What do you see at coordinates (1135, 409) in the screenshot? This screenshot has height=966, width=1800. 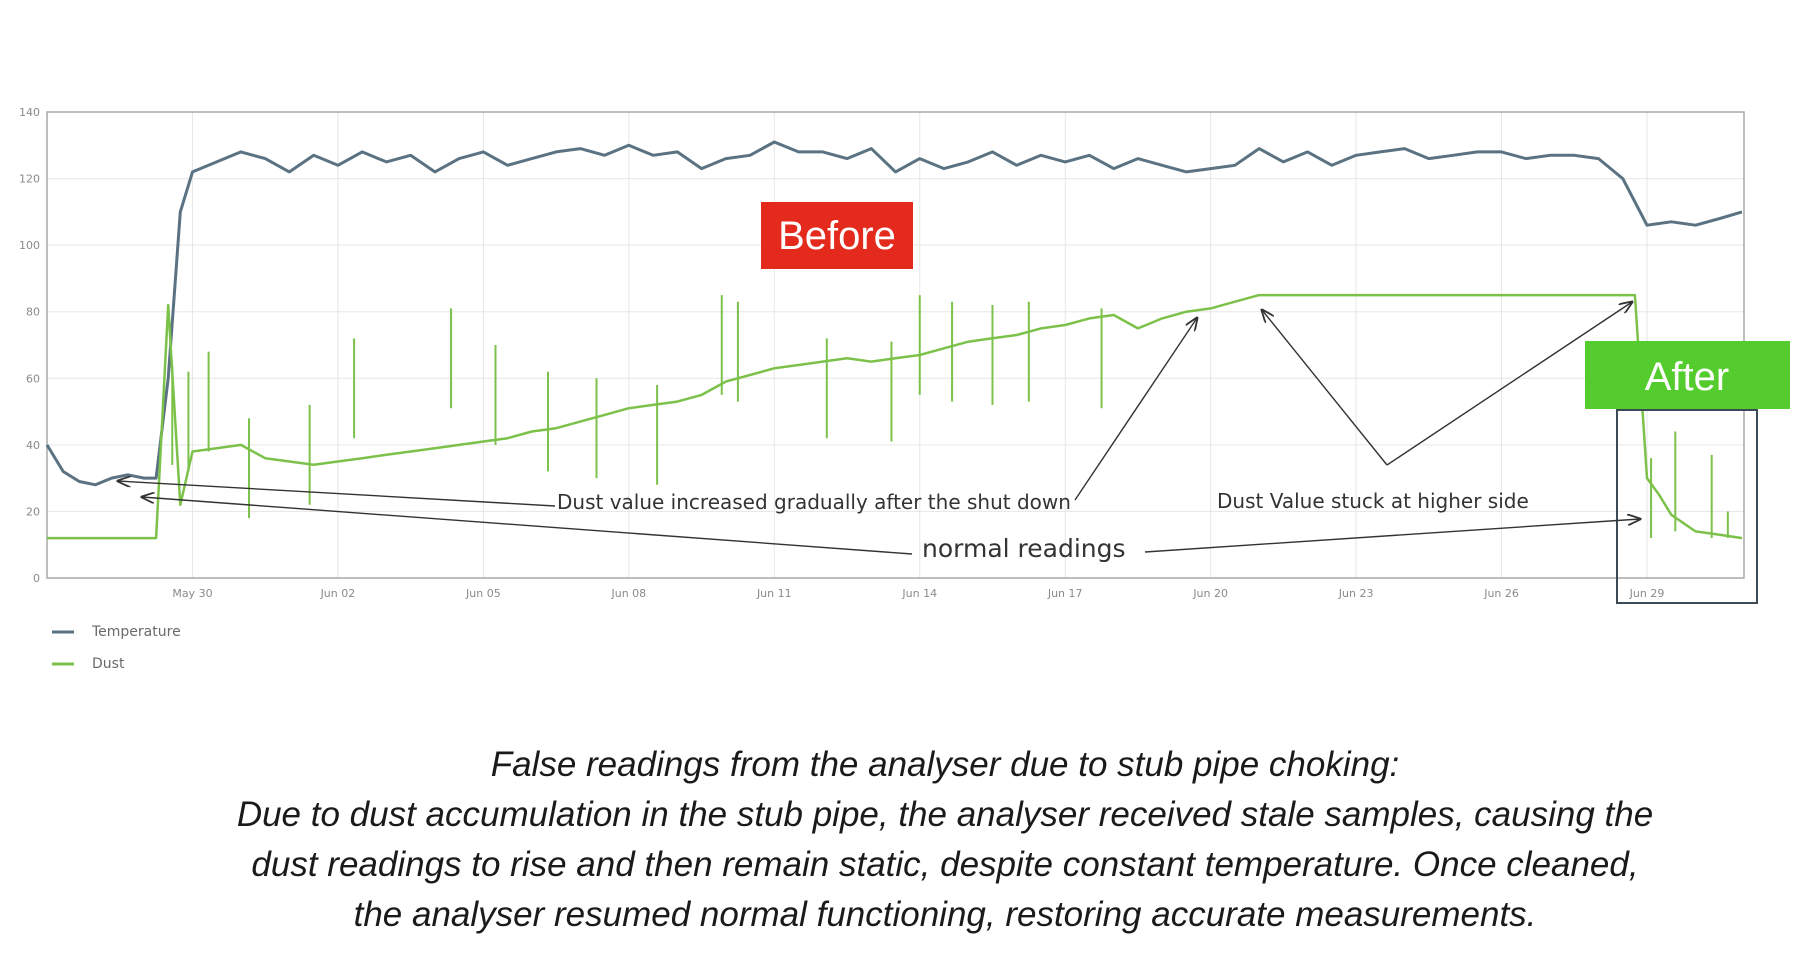 I see `gradual-arrow-right` at bounding box center [1135, 409].